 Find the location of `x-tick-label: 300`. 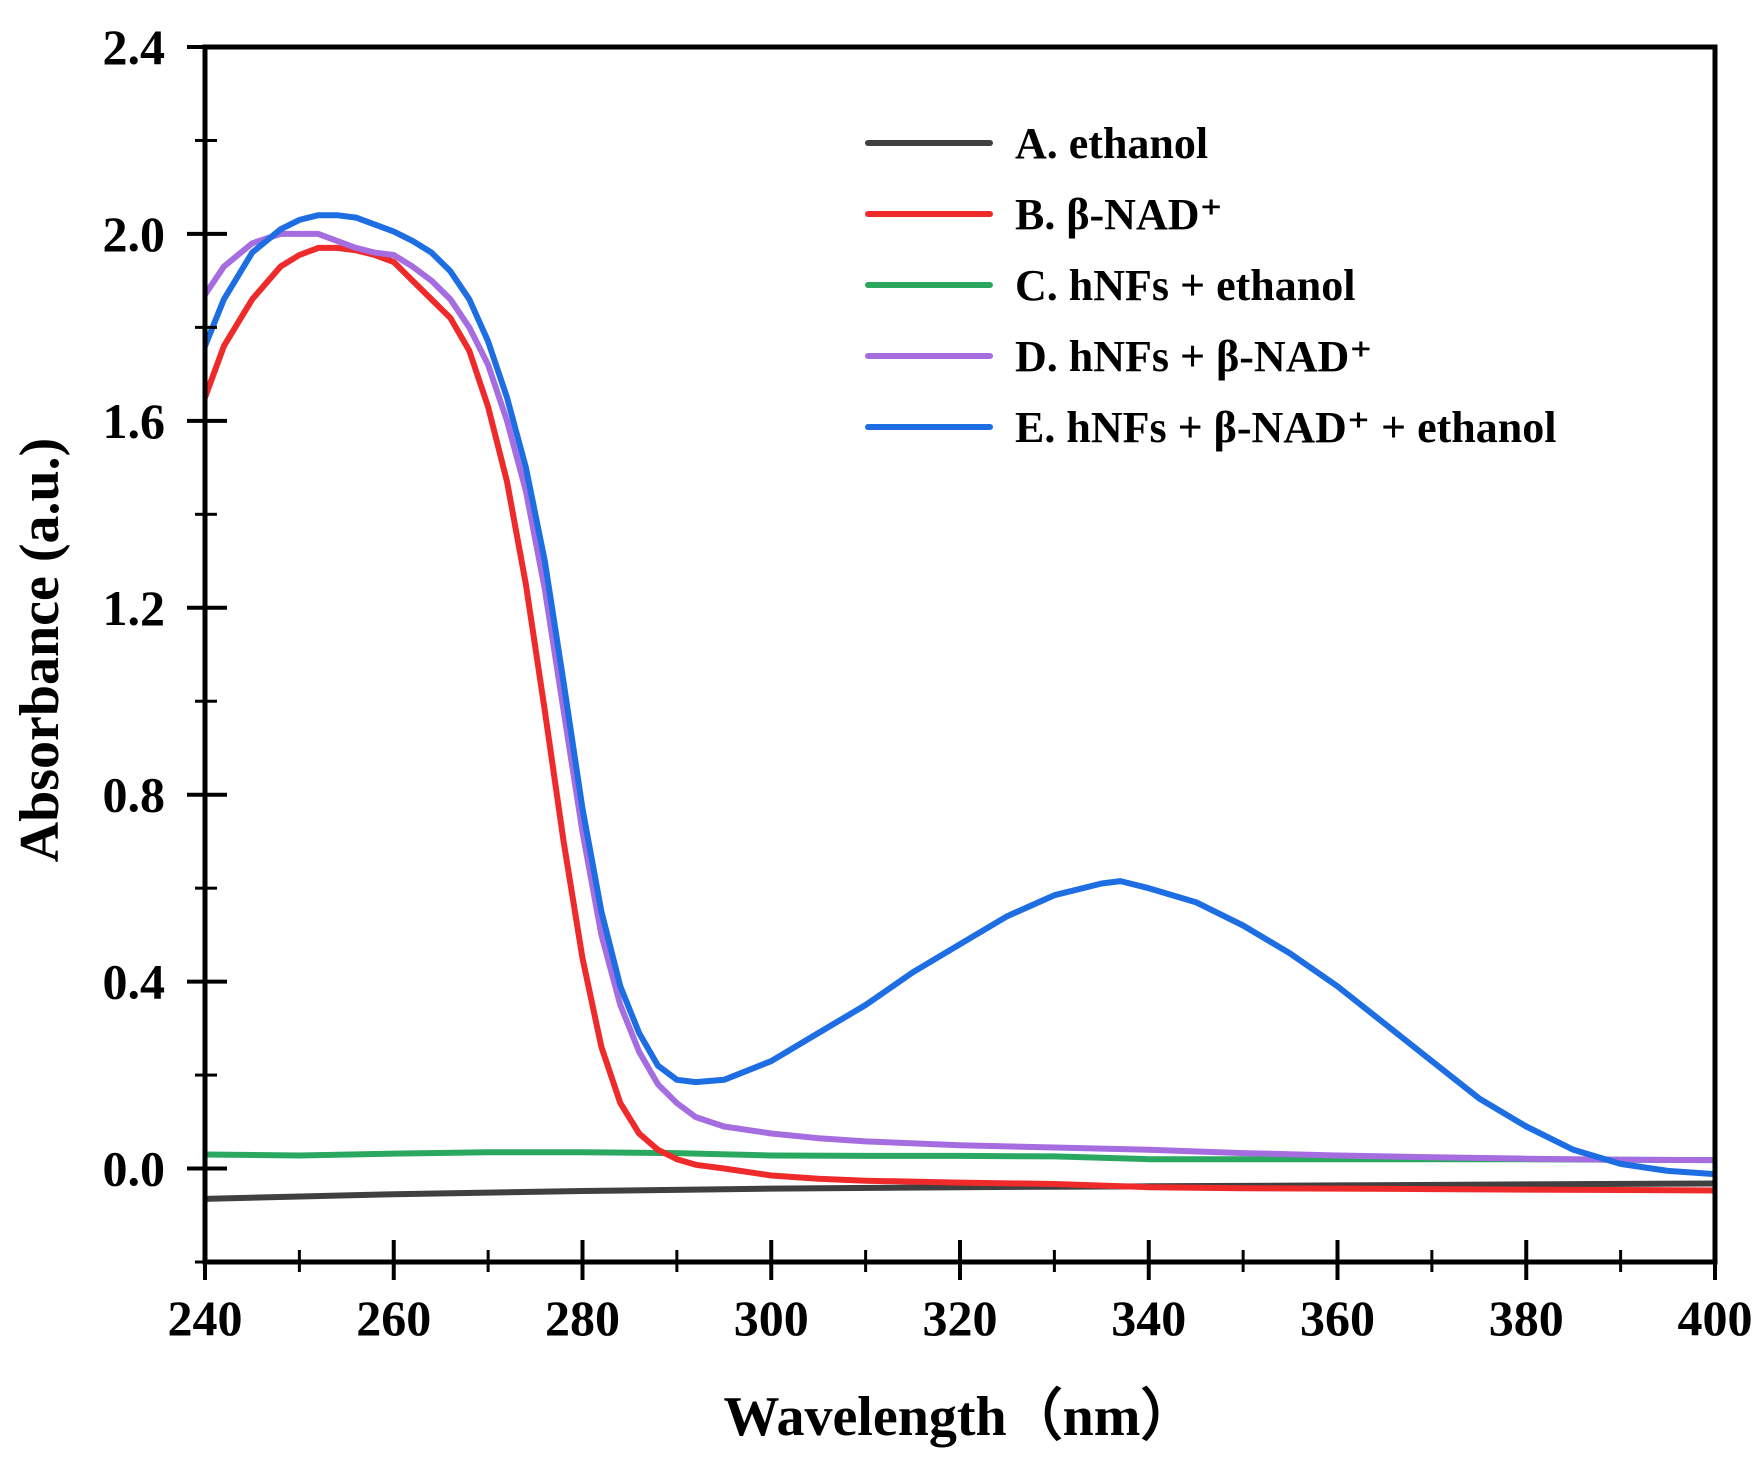

x-tick-label: 300 is located at coordinates (771, 1318).